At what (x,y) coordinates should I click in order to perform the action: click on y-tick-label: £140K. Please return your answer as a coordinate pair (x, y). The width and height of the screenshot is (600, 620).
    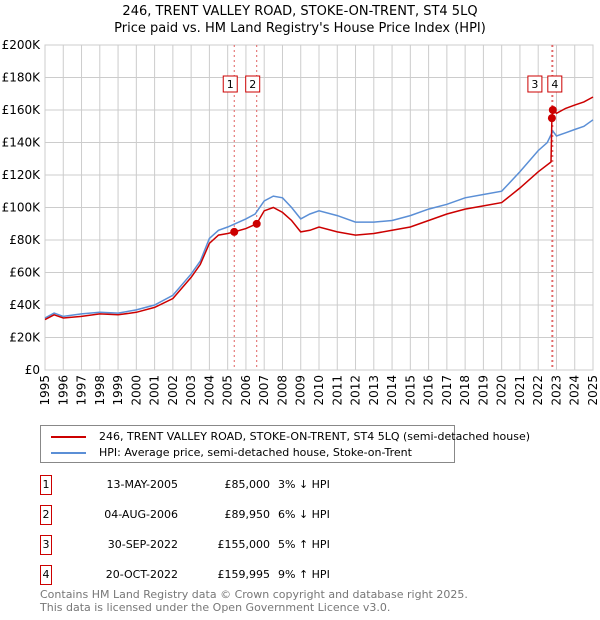
    Looking at the image, I should click on (22, 143).